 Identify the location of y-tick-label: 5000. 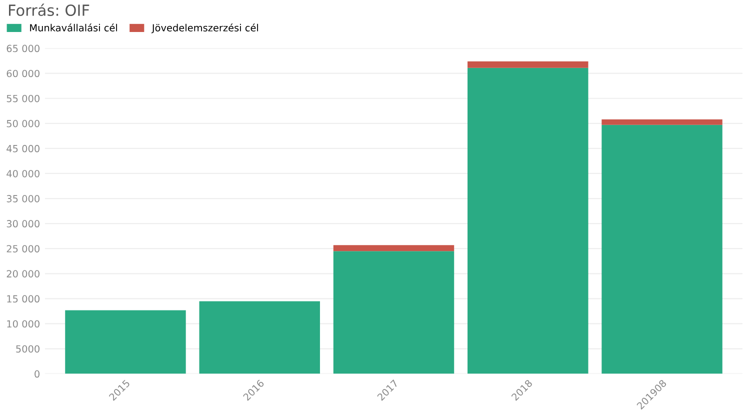
(28, 349).